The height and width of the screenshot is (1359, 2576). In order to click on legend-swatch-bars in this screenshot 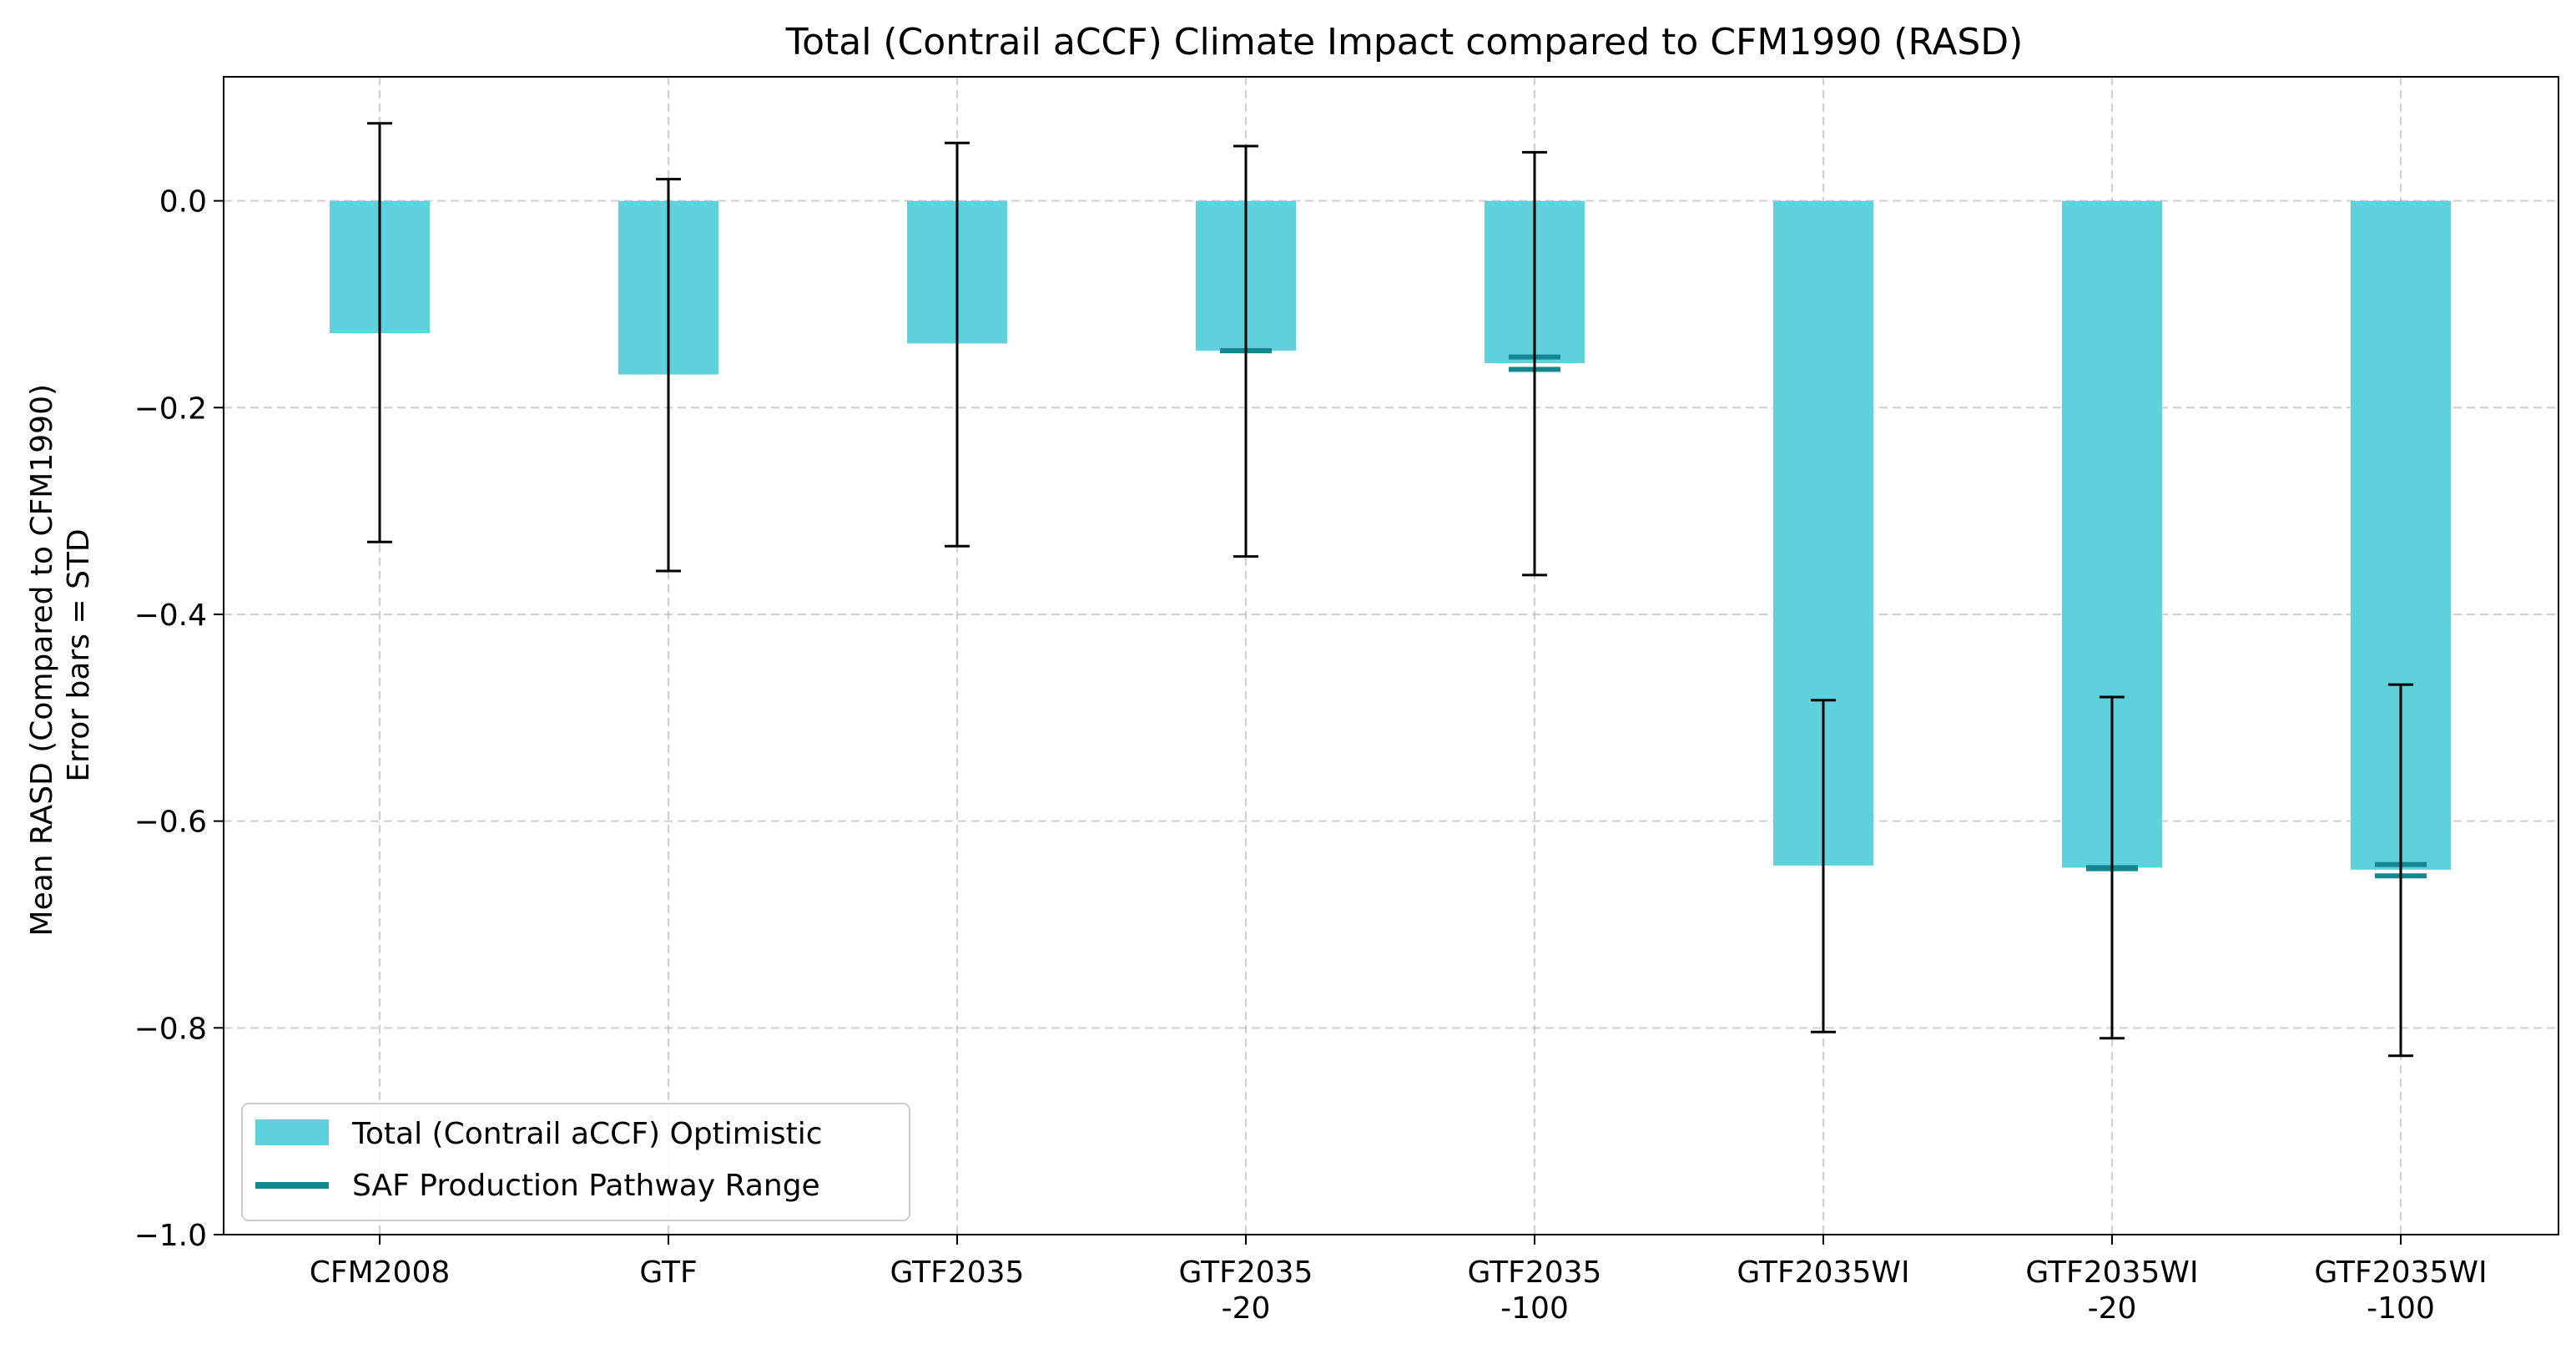, I will do `click(292, 1132)`.